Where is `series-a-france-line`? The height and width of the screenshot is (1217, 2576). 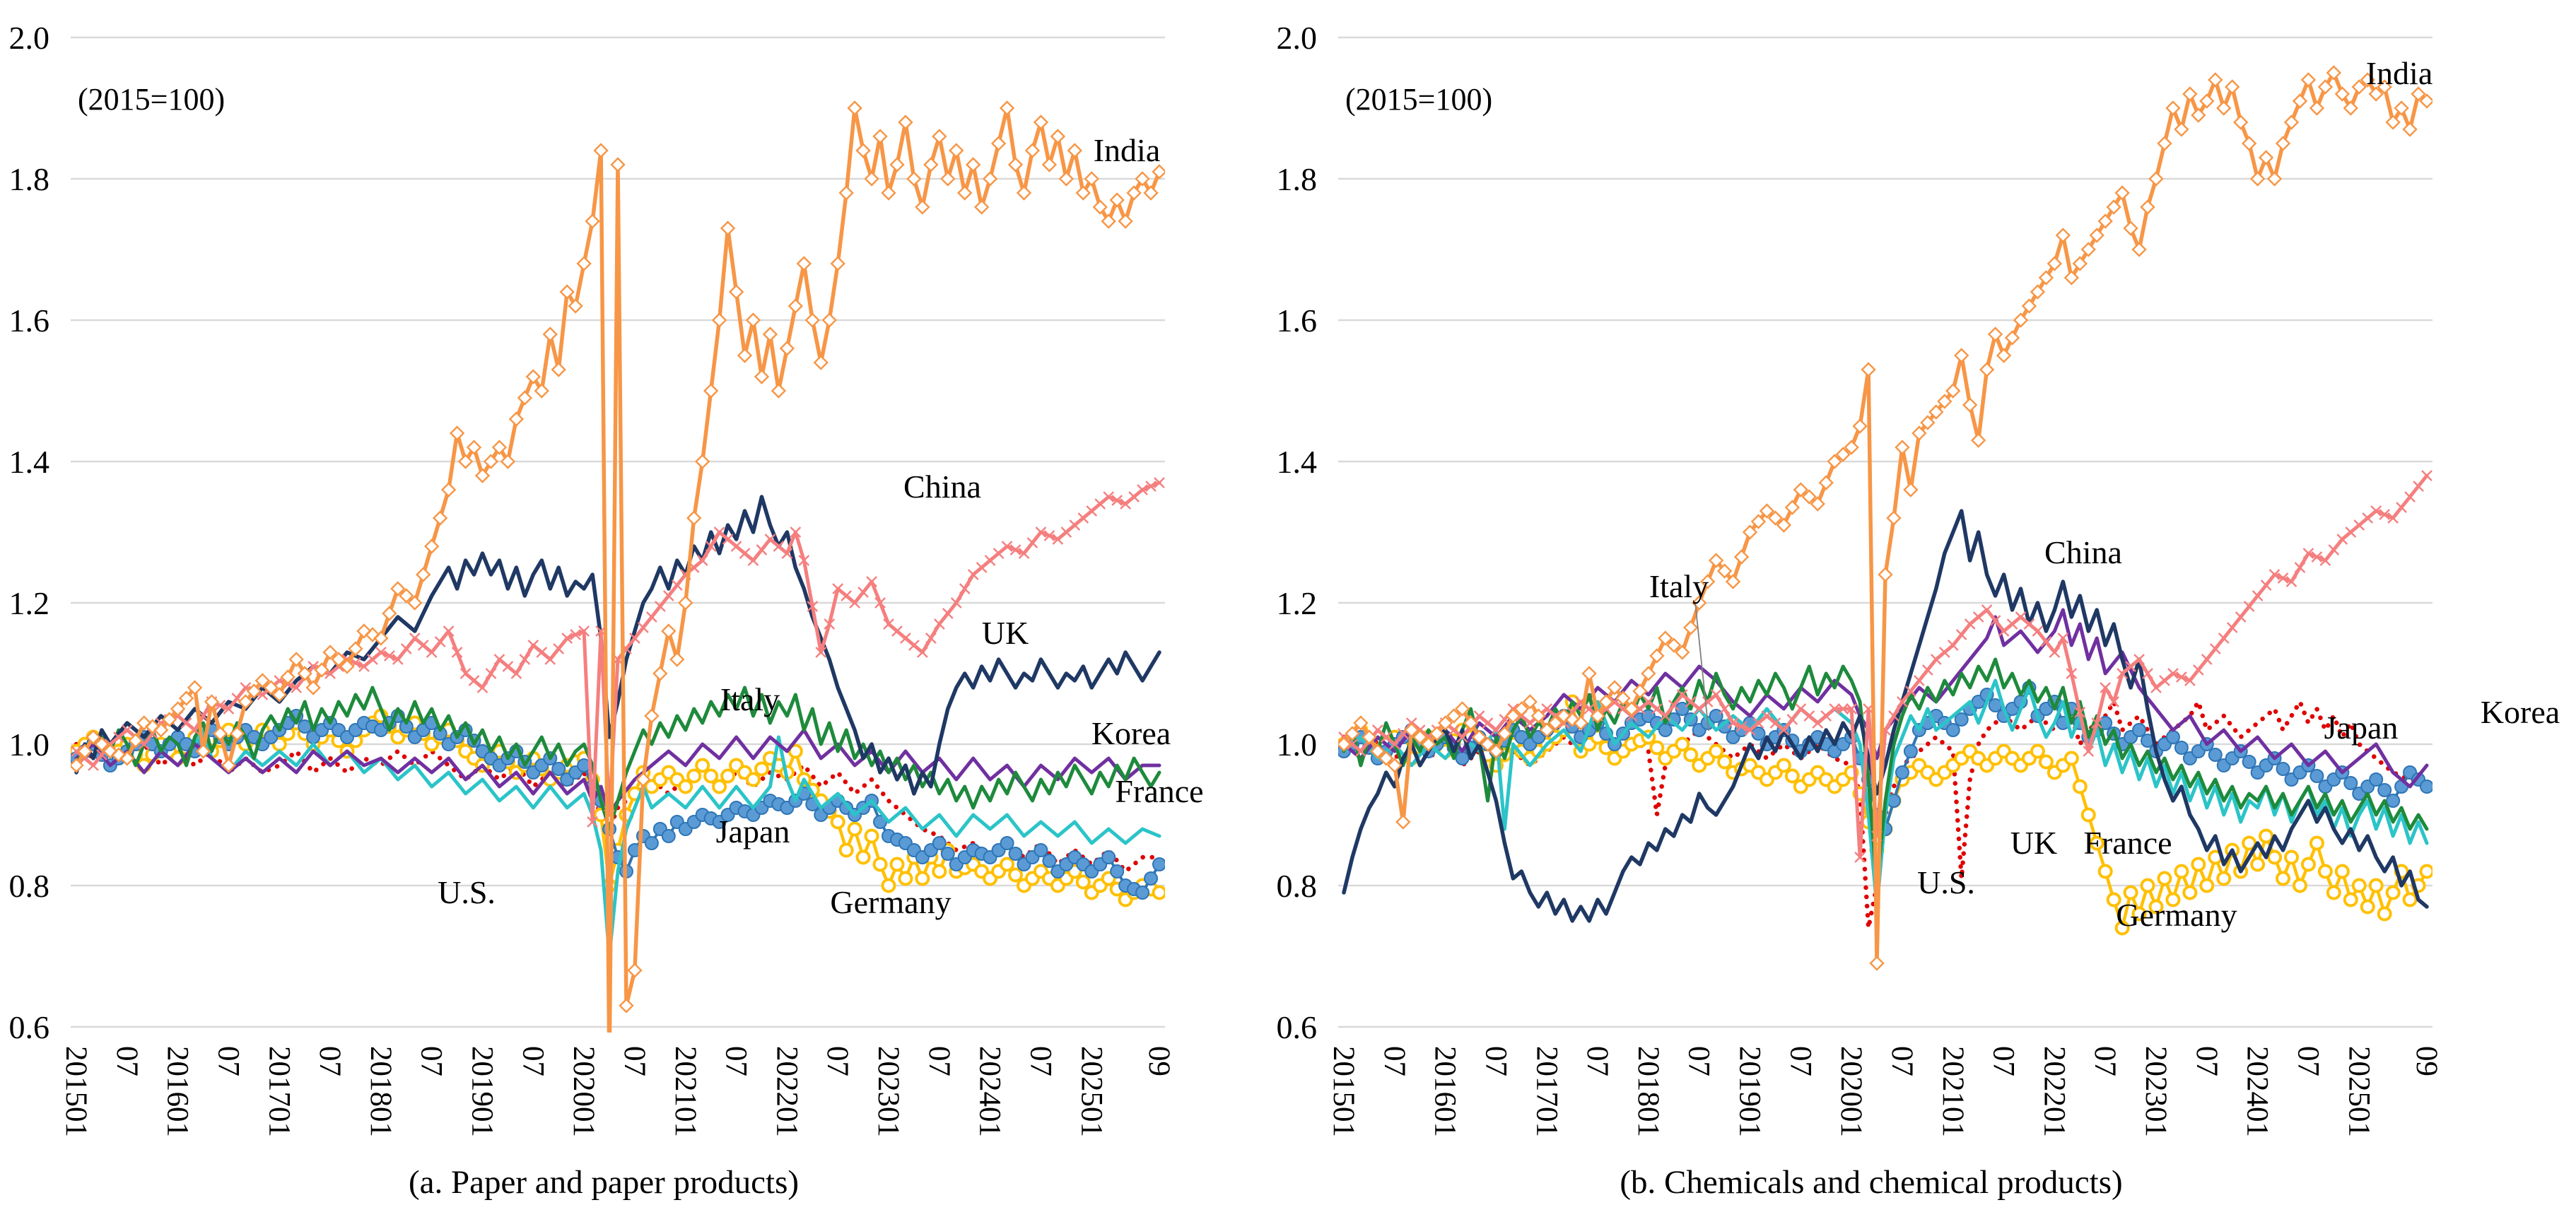 series-a-france-line is located at coordinates (618, 843).